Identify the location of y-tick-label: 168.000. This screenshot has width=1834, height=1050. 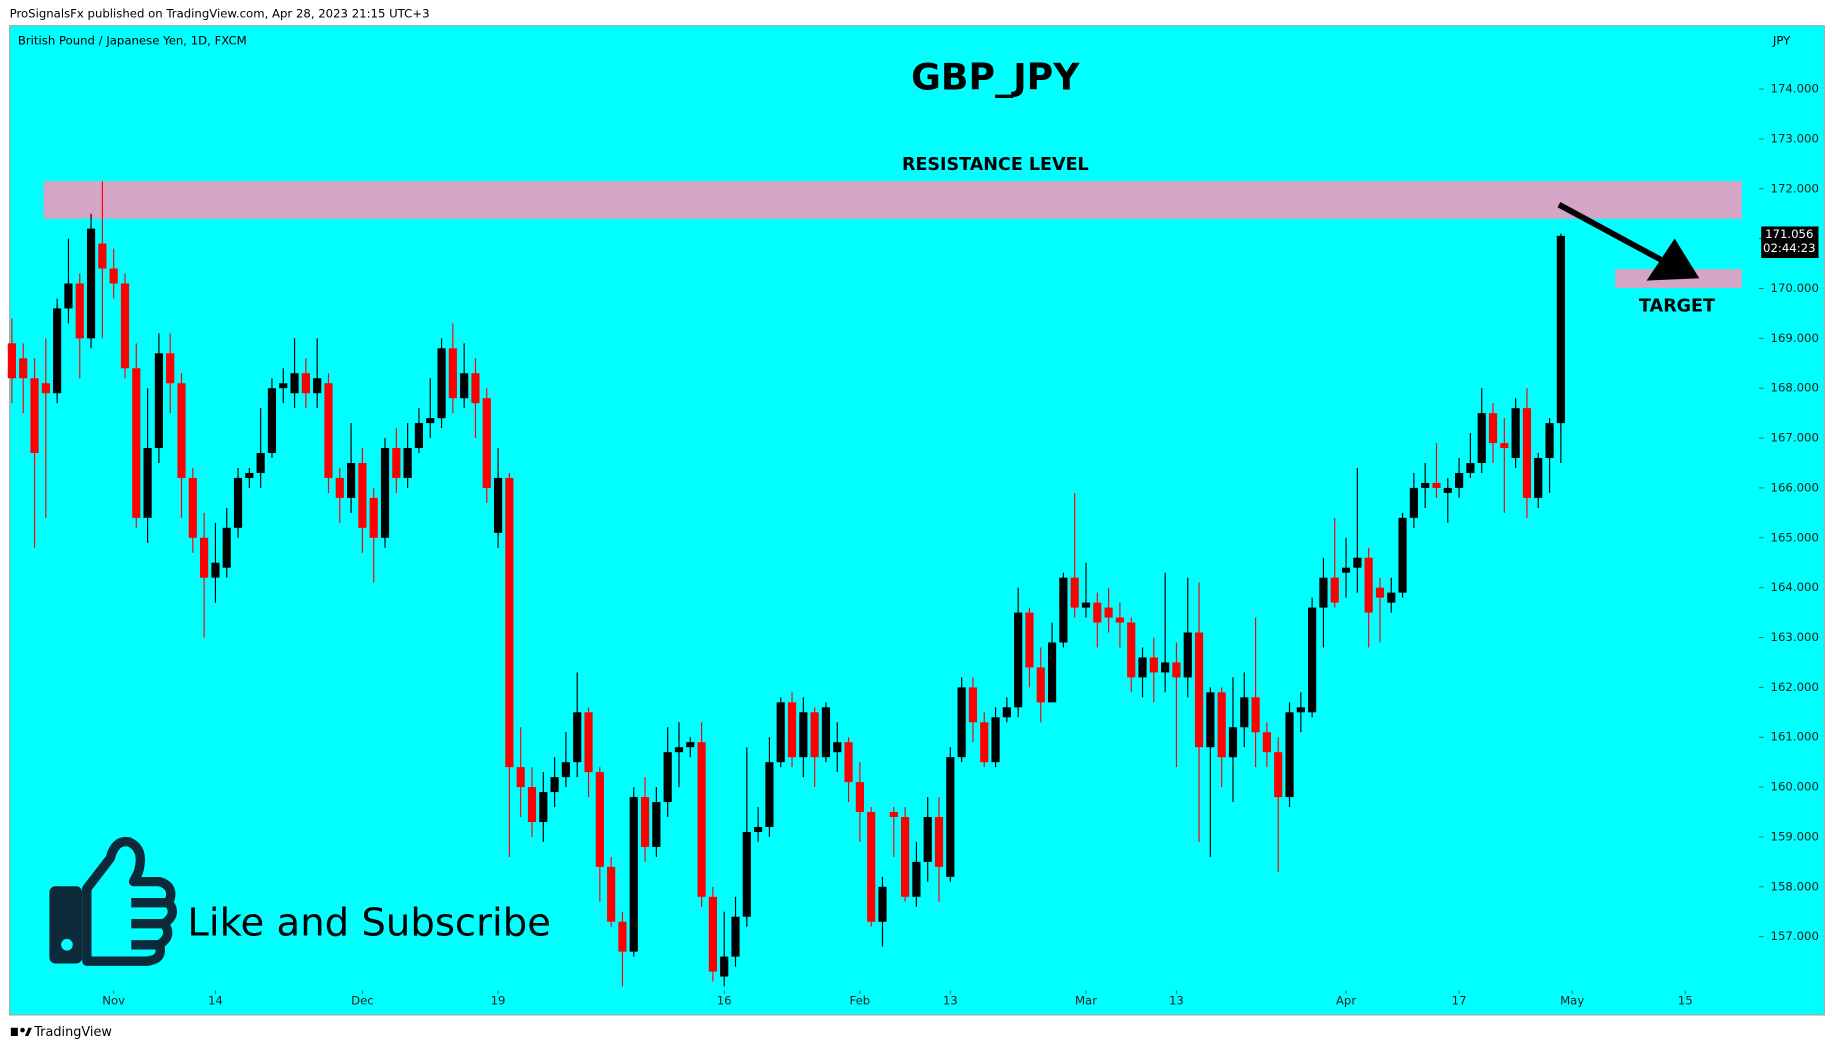
(1795, 388).